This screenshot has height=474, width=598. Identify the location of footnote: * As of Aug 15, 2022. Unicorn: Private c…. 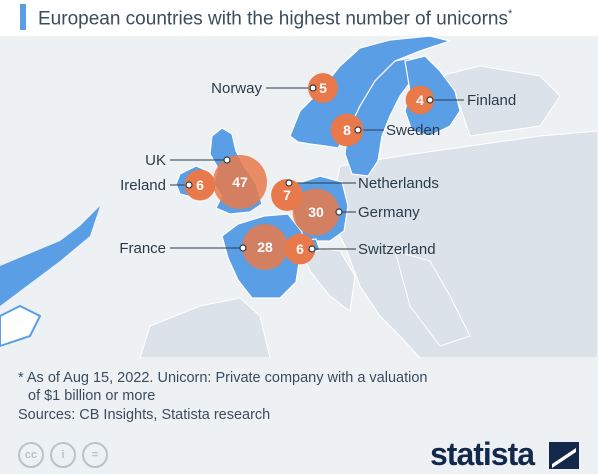
(253, 387).